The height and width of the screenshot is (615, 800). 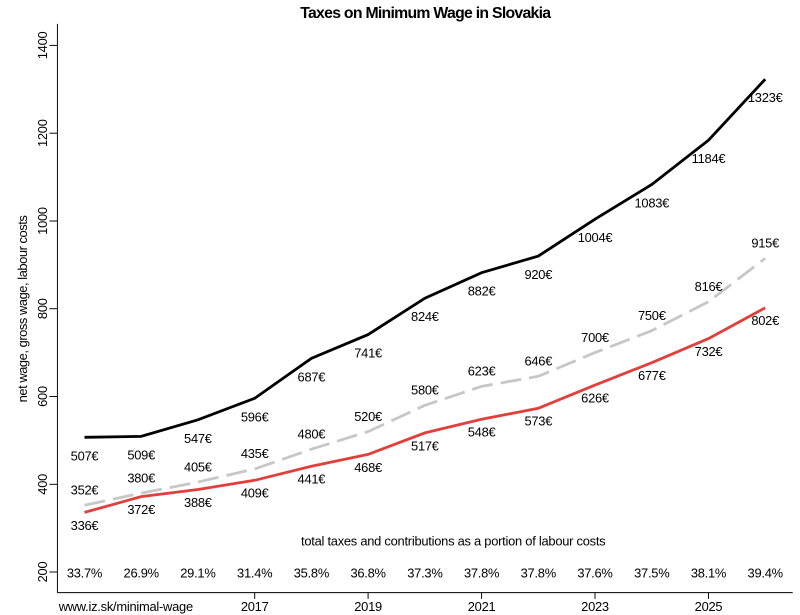 I want to click on svg-text: 920€, so click(x=538, y=274).